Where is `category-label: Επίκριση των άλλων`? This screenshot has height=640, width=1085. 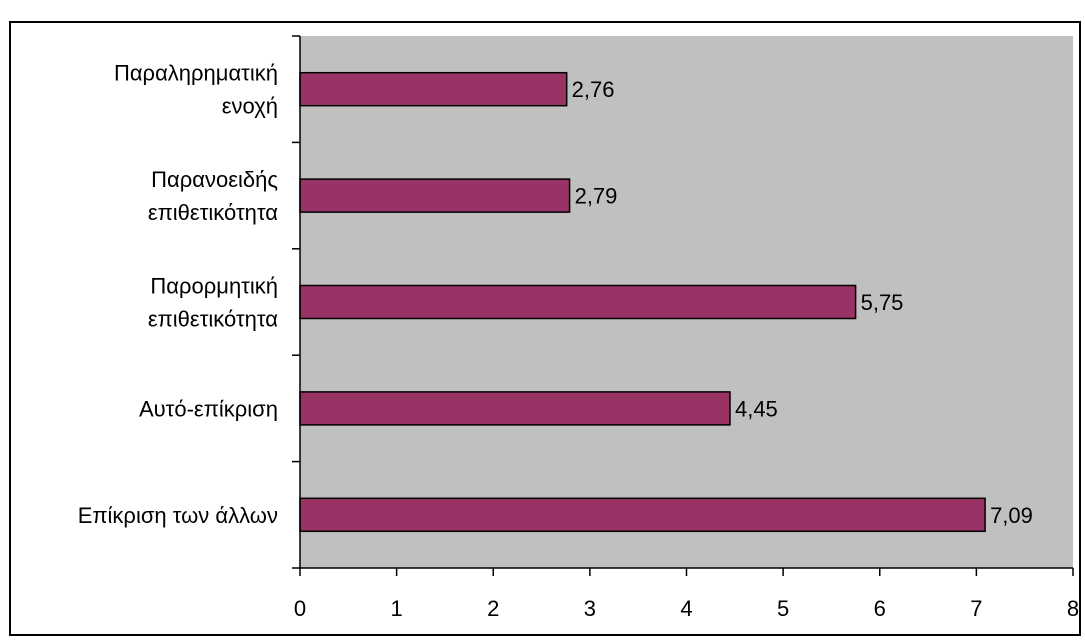
category-label: Επίκριση των άλλων is located at coordinates (178, 515).